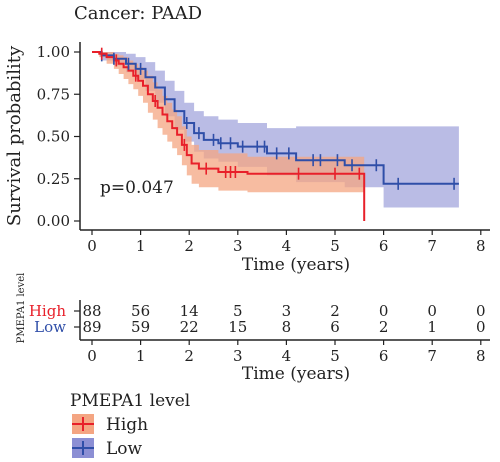 Image resolution: width=500 pixels, height=462 pixels. Describe the element at coordinates (189, 327) in the screenshot. I see `risk-value-low: 22` at that location.